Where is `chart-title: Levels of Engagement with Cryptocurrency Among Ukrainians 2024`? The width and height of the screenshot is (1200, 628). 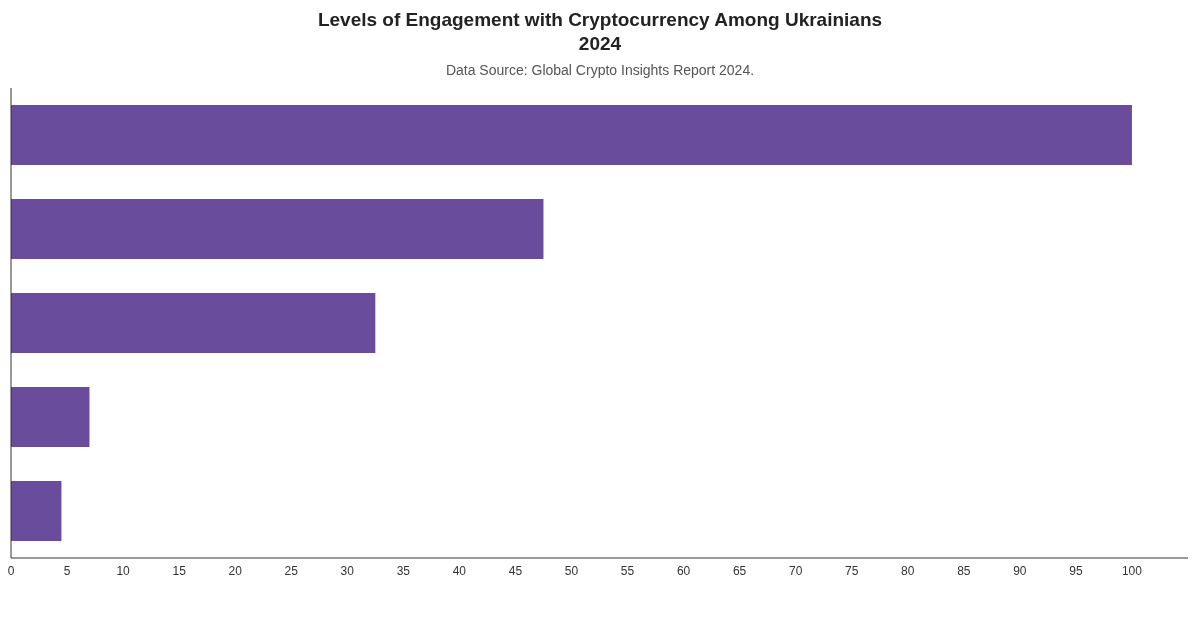
chart-title: Levels of Engagement with Cryptocurrency Among Ukrainians 2024 is located at coordinates (600, 32).